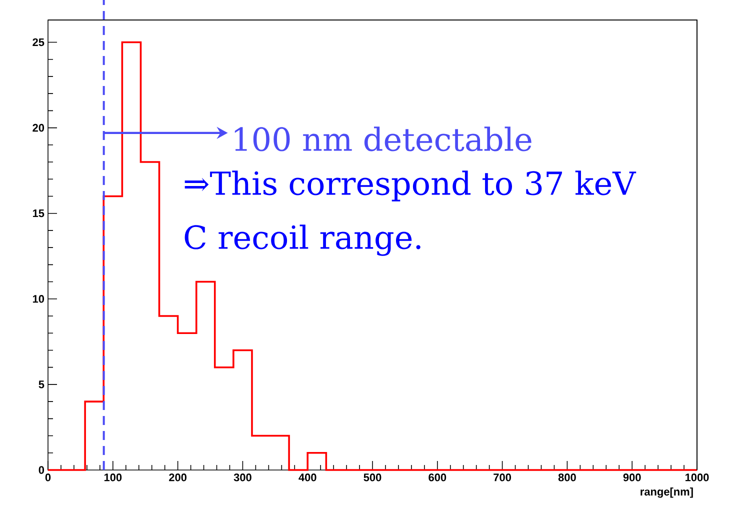 Image resolution: width=747 pixels, height=519 pixels. Describe the element at coordinates (437, 478) in the screenshot. I see `x-tick-label: 600` at that location.